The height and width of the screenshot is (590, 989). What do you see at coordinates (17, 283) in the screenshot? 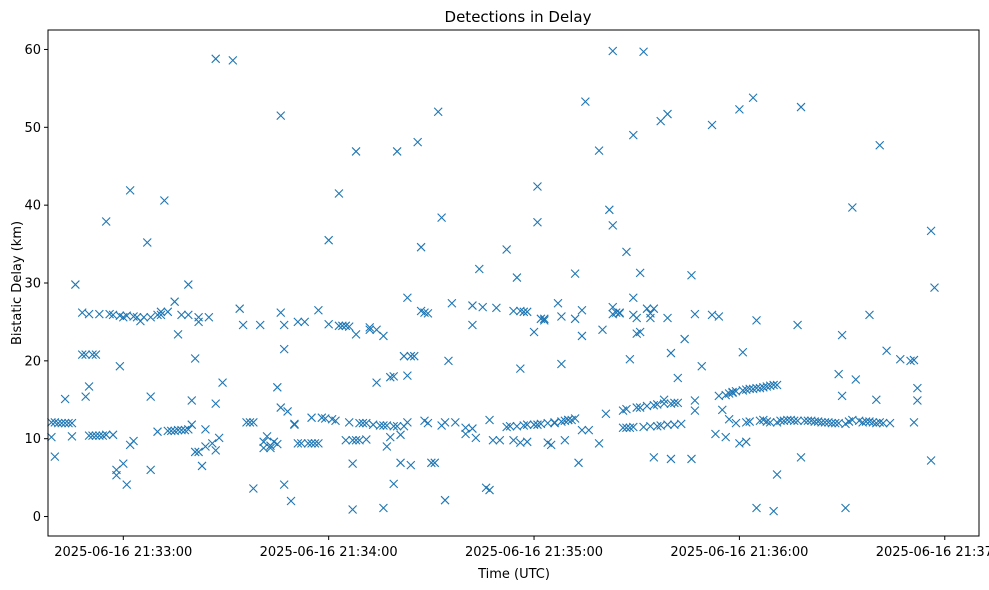
I see `y-axis-label: Bistatic Delay (km)` at bounding box center [17, 283].